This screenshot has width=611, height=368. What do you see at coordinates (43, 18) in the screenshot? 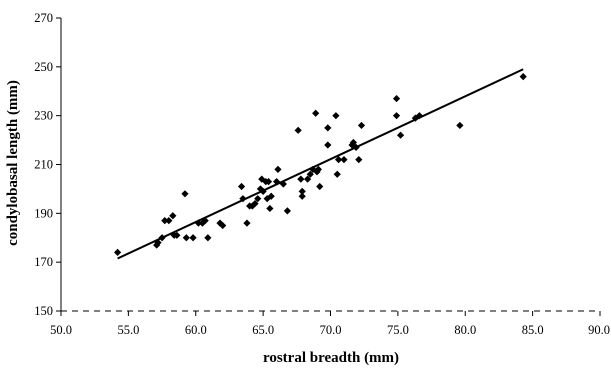
I see `y-tick-label: 270` at bounding box center [43, 18].